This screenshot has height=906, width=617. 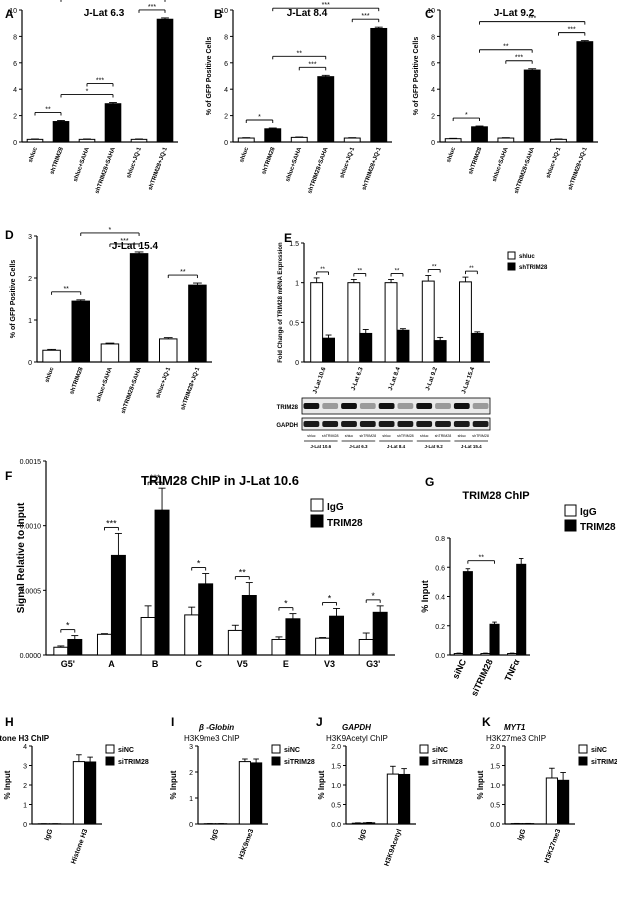 I want to click on y-axis-title: Fold Change of TRIM28 mRNA Expression, so click(x=281, y=302).